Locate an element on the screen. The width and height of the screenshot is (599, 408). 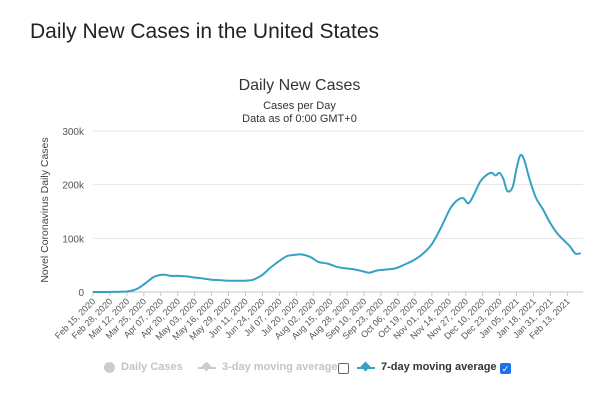
y-tick-label: 100k is located at coordinates (73, 239).